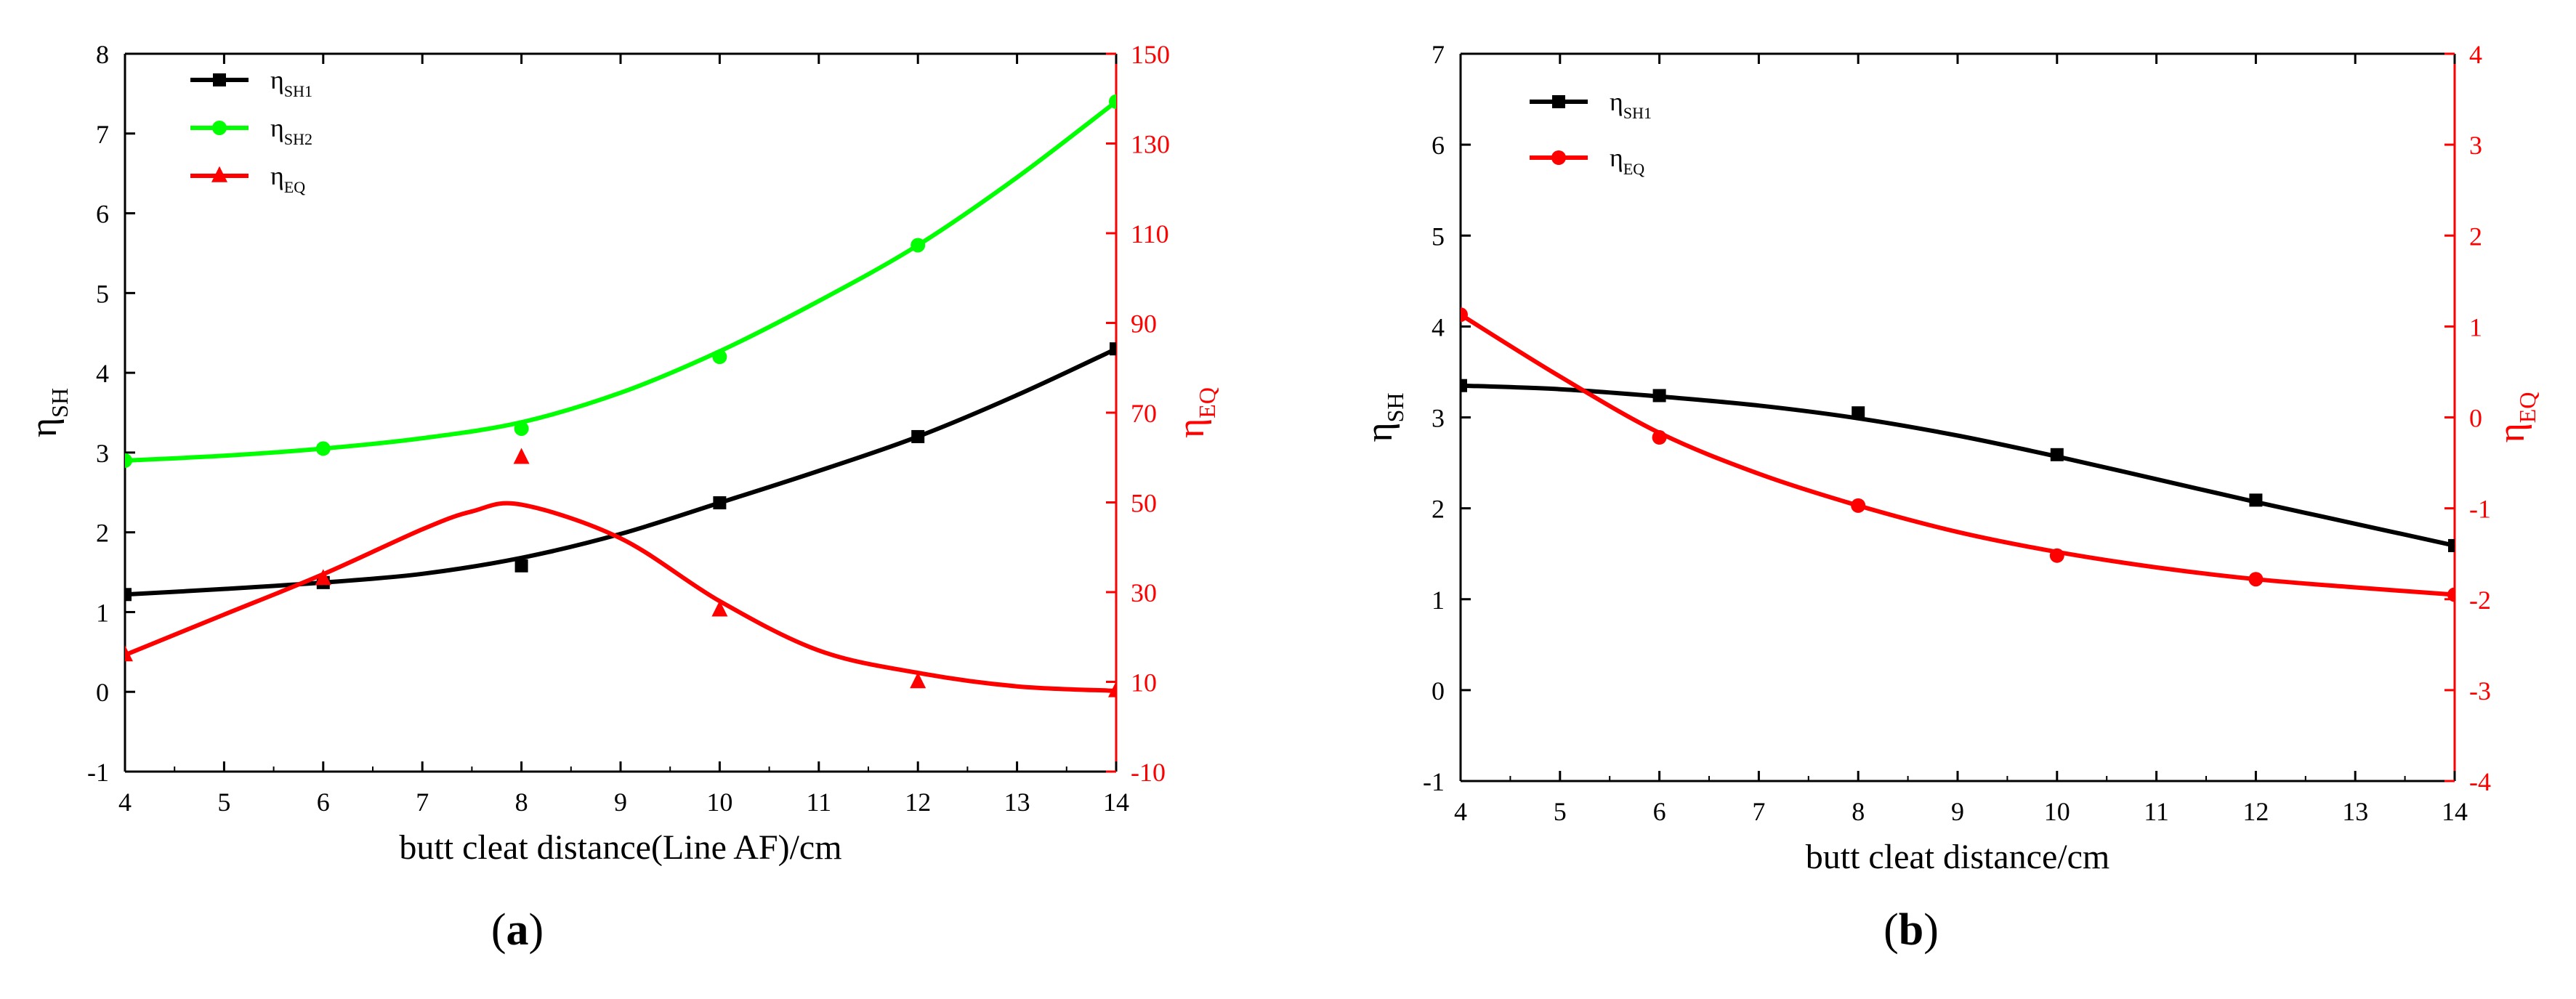 This screenshot has height=999, width=2576. I want to click on y-right-title: ηEQ, so click(1195, 412).